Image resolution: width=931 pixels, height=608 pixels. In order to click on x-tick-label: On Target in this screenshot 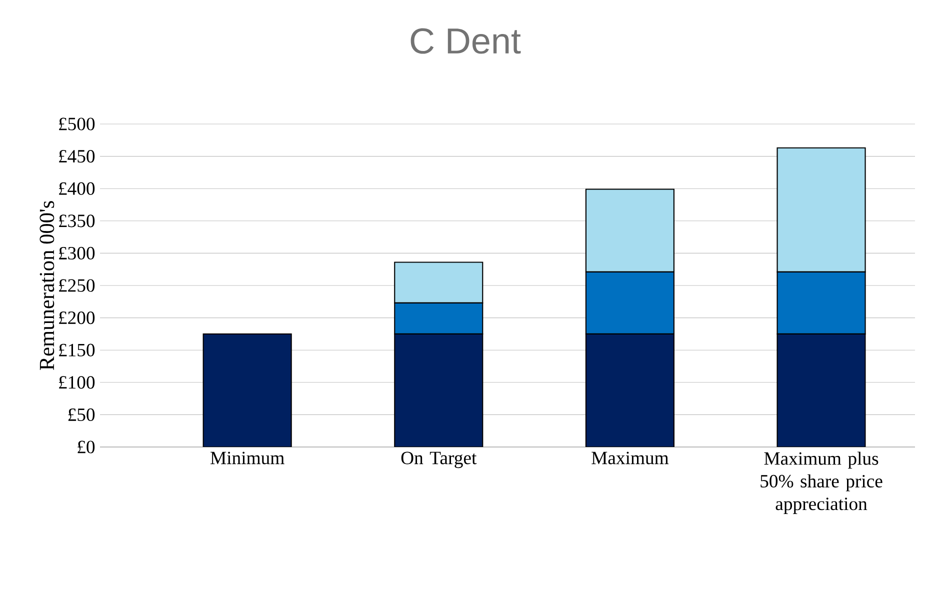, I will do `click(439, 460)`.